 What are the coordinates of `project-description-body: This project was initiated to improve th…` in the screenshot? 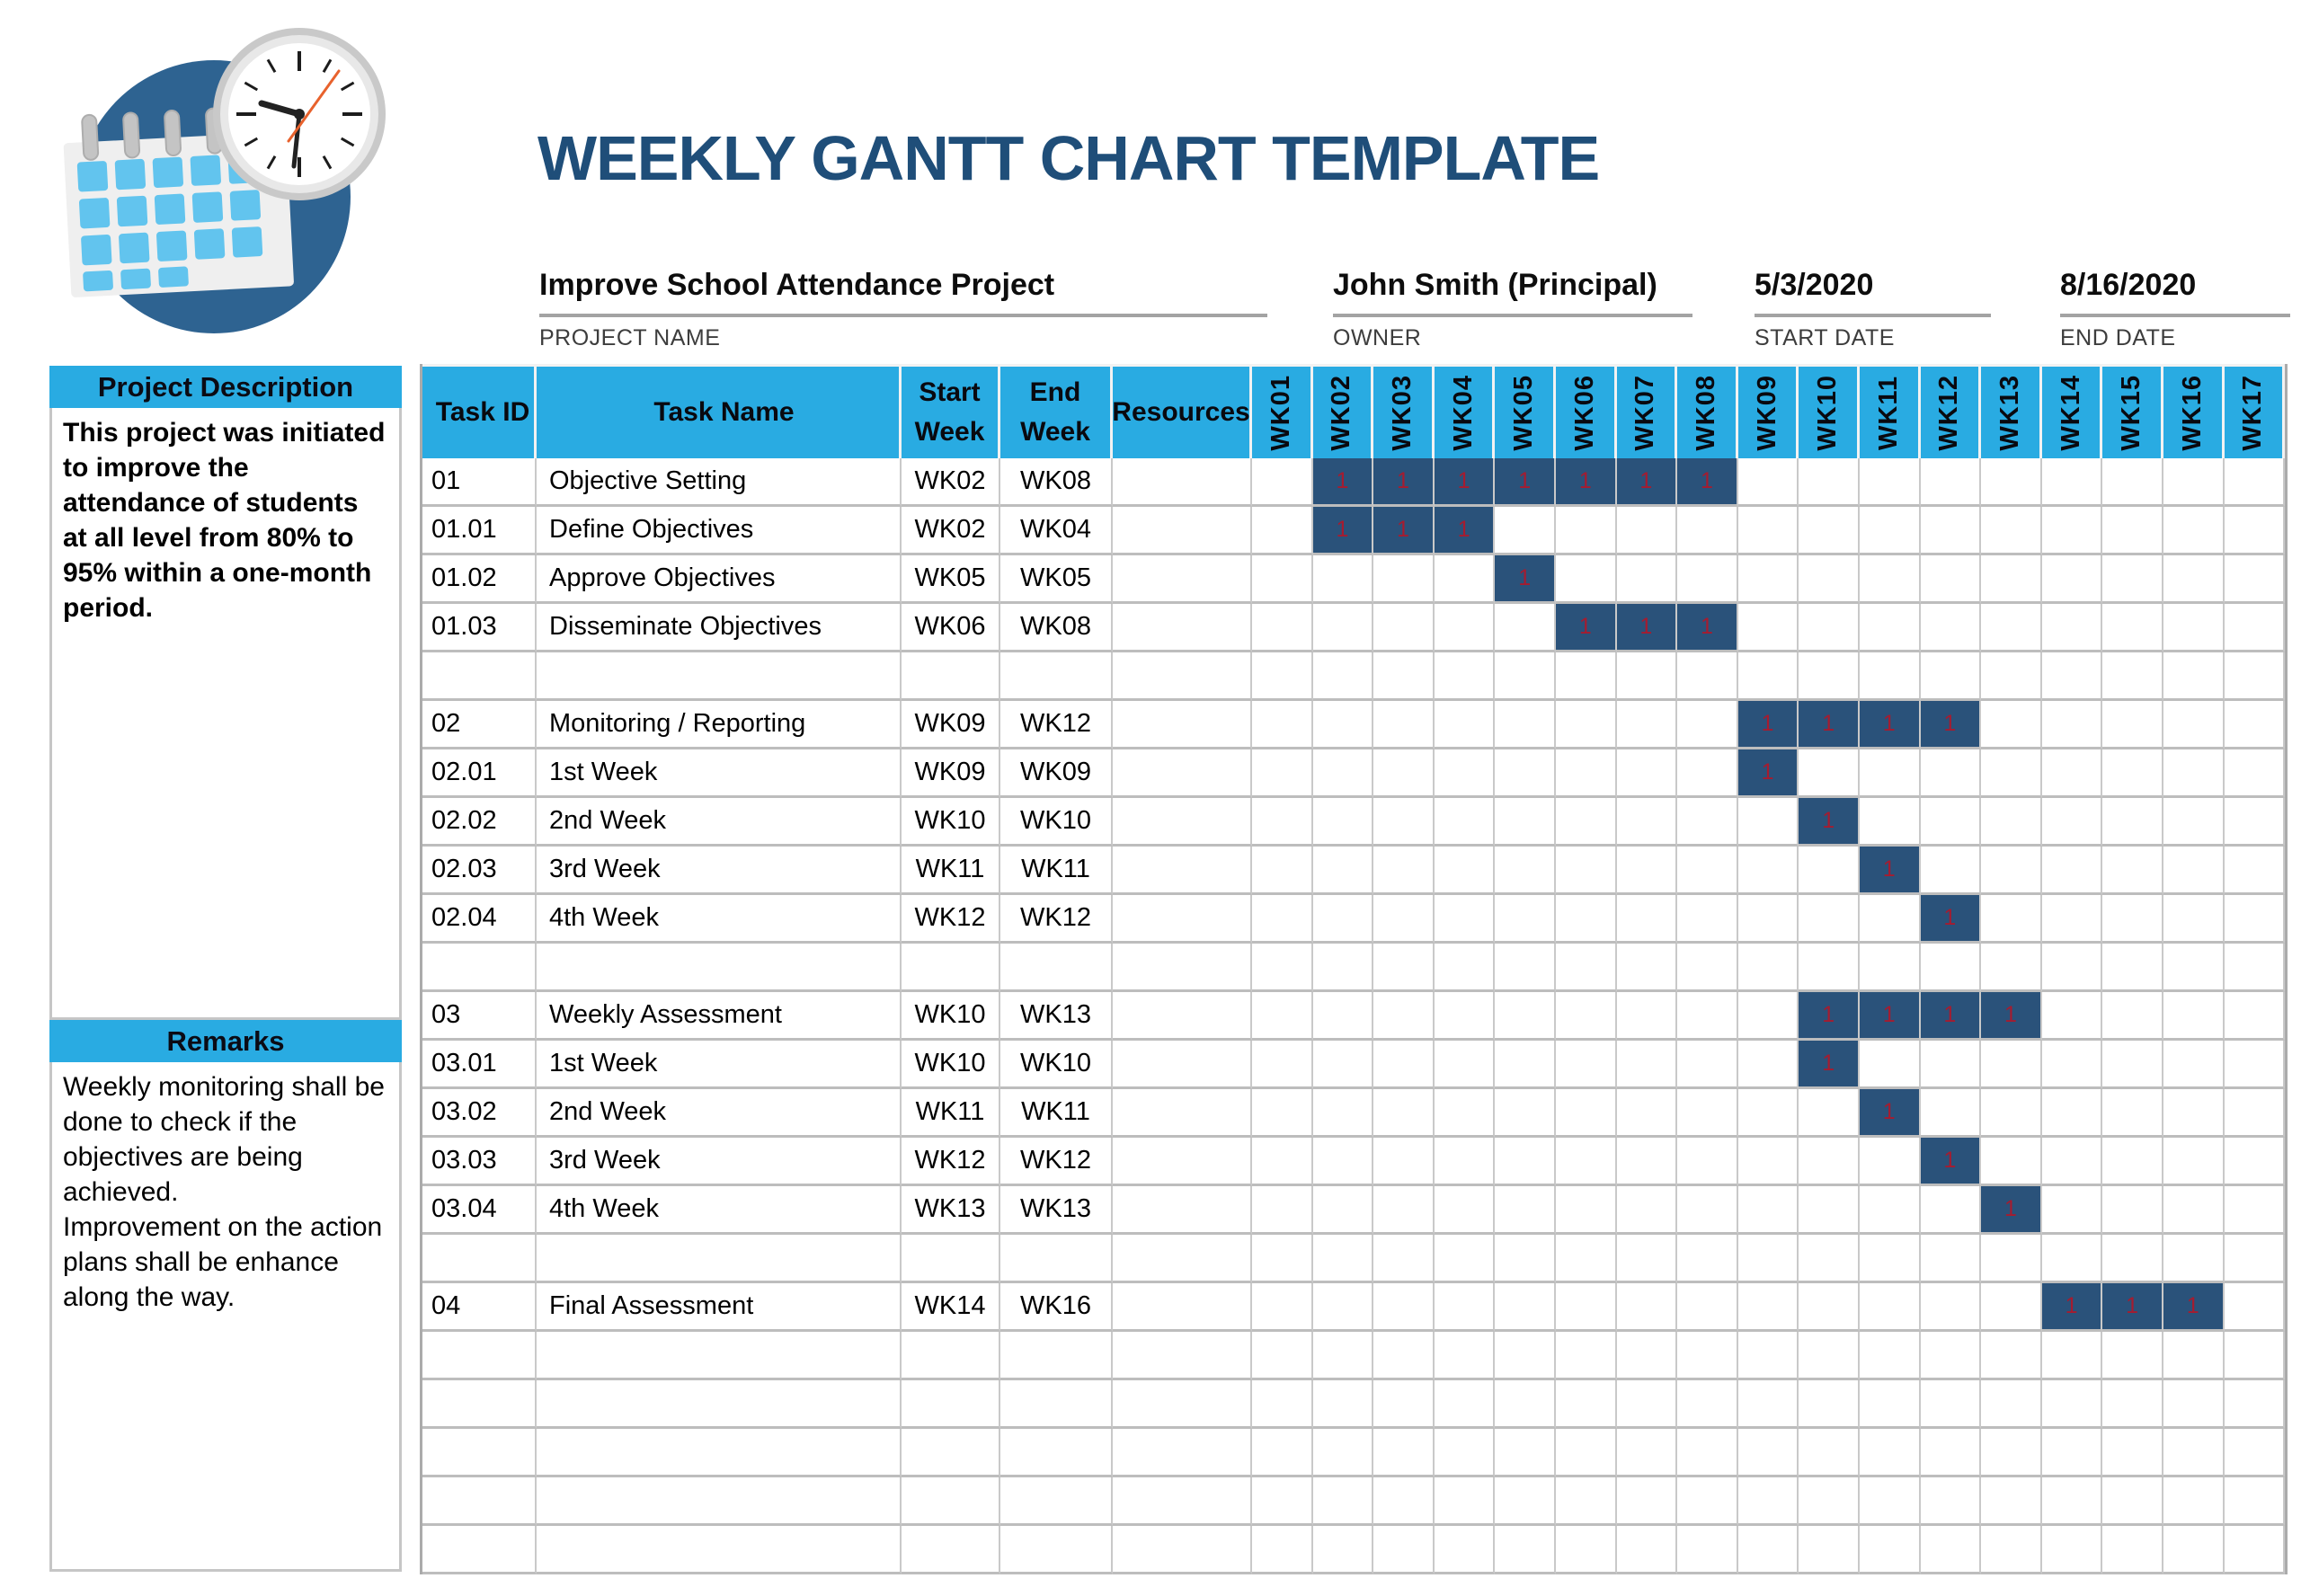 It's located at (225, 714).